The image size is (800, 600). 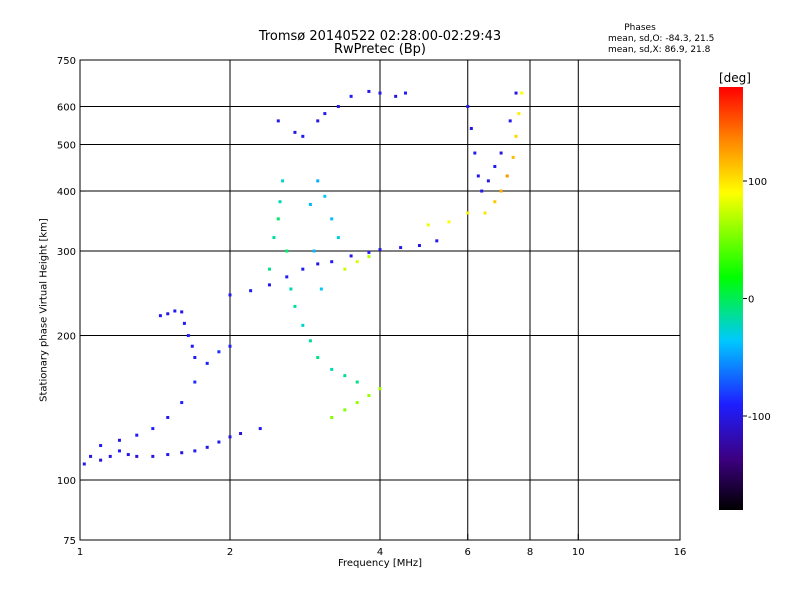 I want to click on x-tick-label: 16, so click(x=680, y=552).